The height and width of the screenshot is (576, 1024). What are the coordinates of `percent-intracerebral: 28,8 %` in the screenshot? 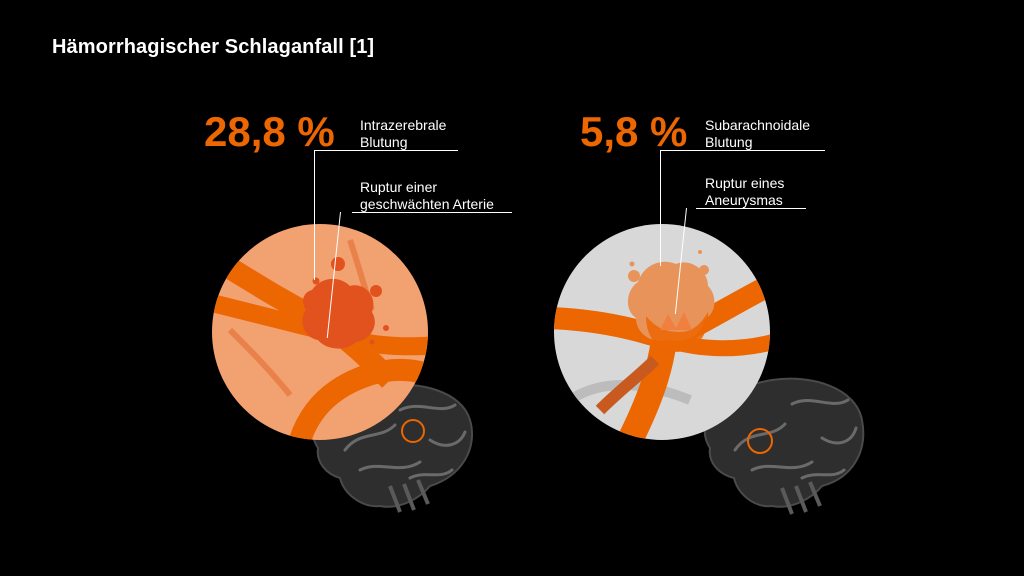 It's located at (269, 131).